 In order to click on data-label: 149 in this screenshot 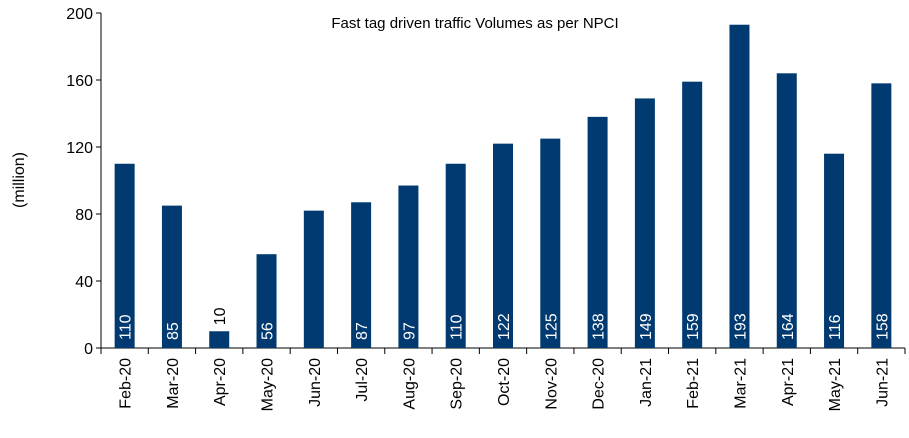, I will do `click(646, 326)`.